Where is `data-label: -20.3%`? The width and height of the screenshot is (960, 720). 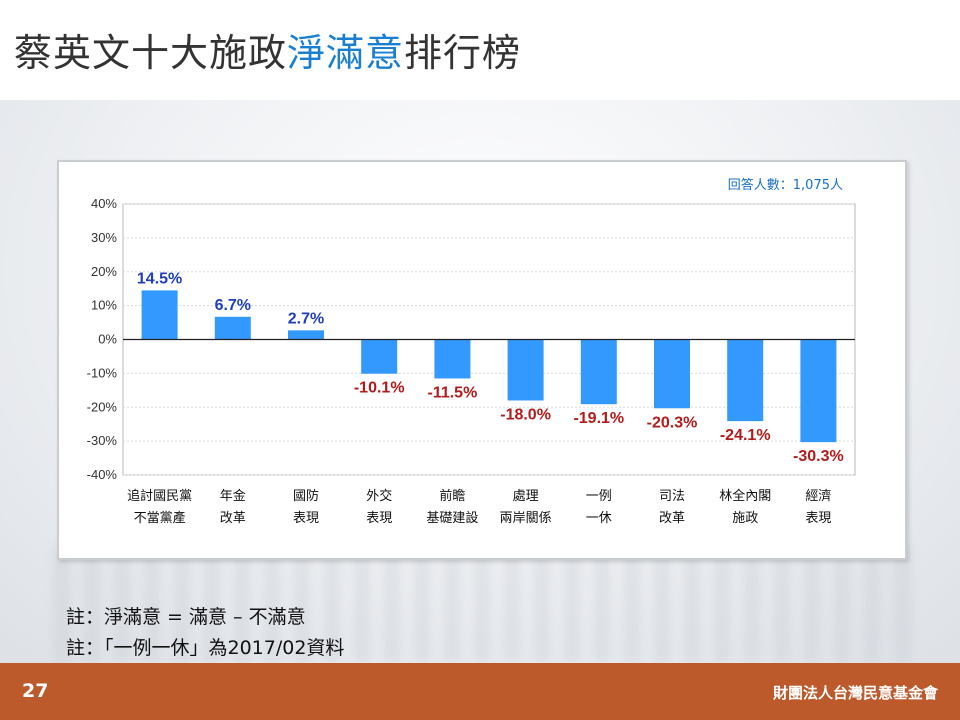 data-label: -20.3% is located at coordinates (672, 422).